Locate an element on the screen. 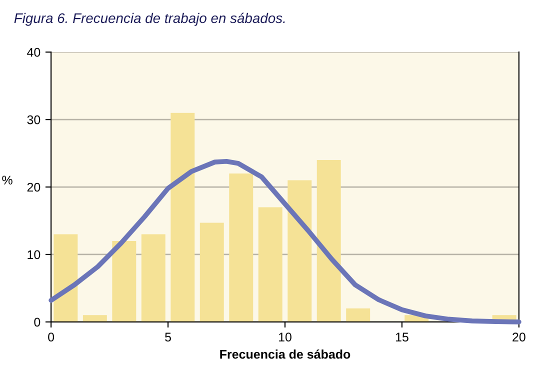 The image size is (555, 386). y-tick-label: 10 is located at coordinates (34, 255).